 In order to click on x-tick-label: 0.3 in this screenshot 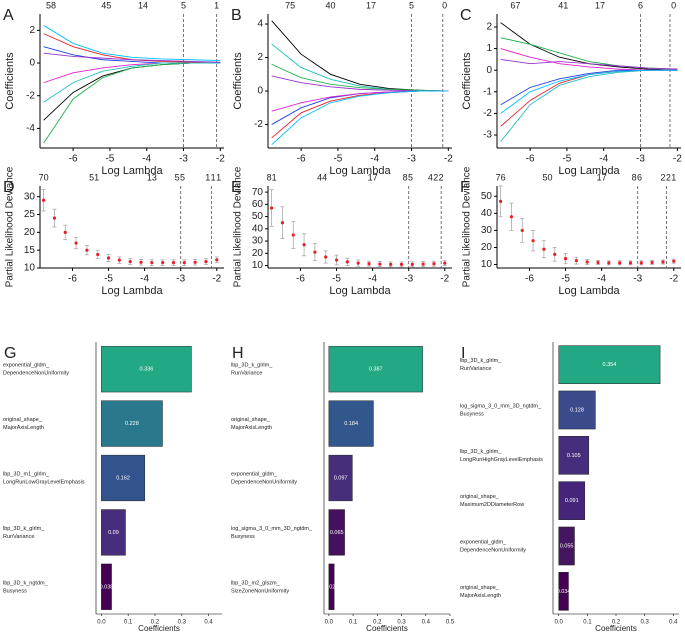, I will do `click(401, 623)`.